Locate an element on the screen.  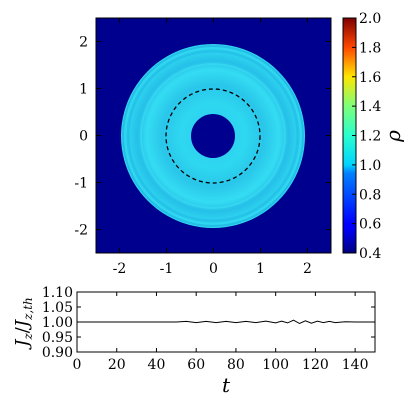
colorbar-tick-label: 1.8 is located at coordinates (370, 48).